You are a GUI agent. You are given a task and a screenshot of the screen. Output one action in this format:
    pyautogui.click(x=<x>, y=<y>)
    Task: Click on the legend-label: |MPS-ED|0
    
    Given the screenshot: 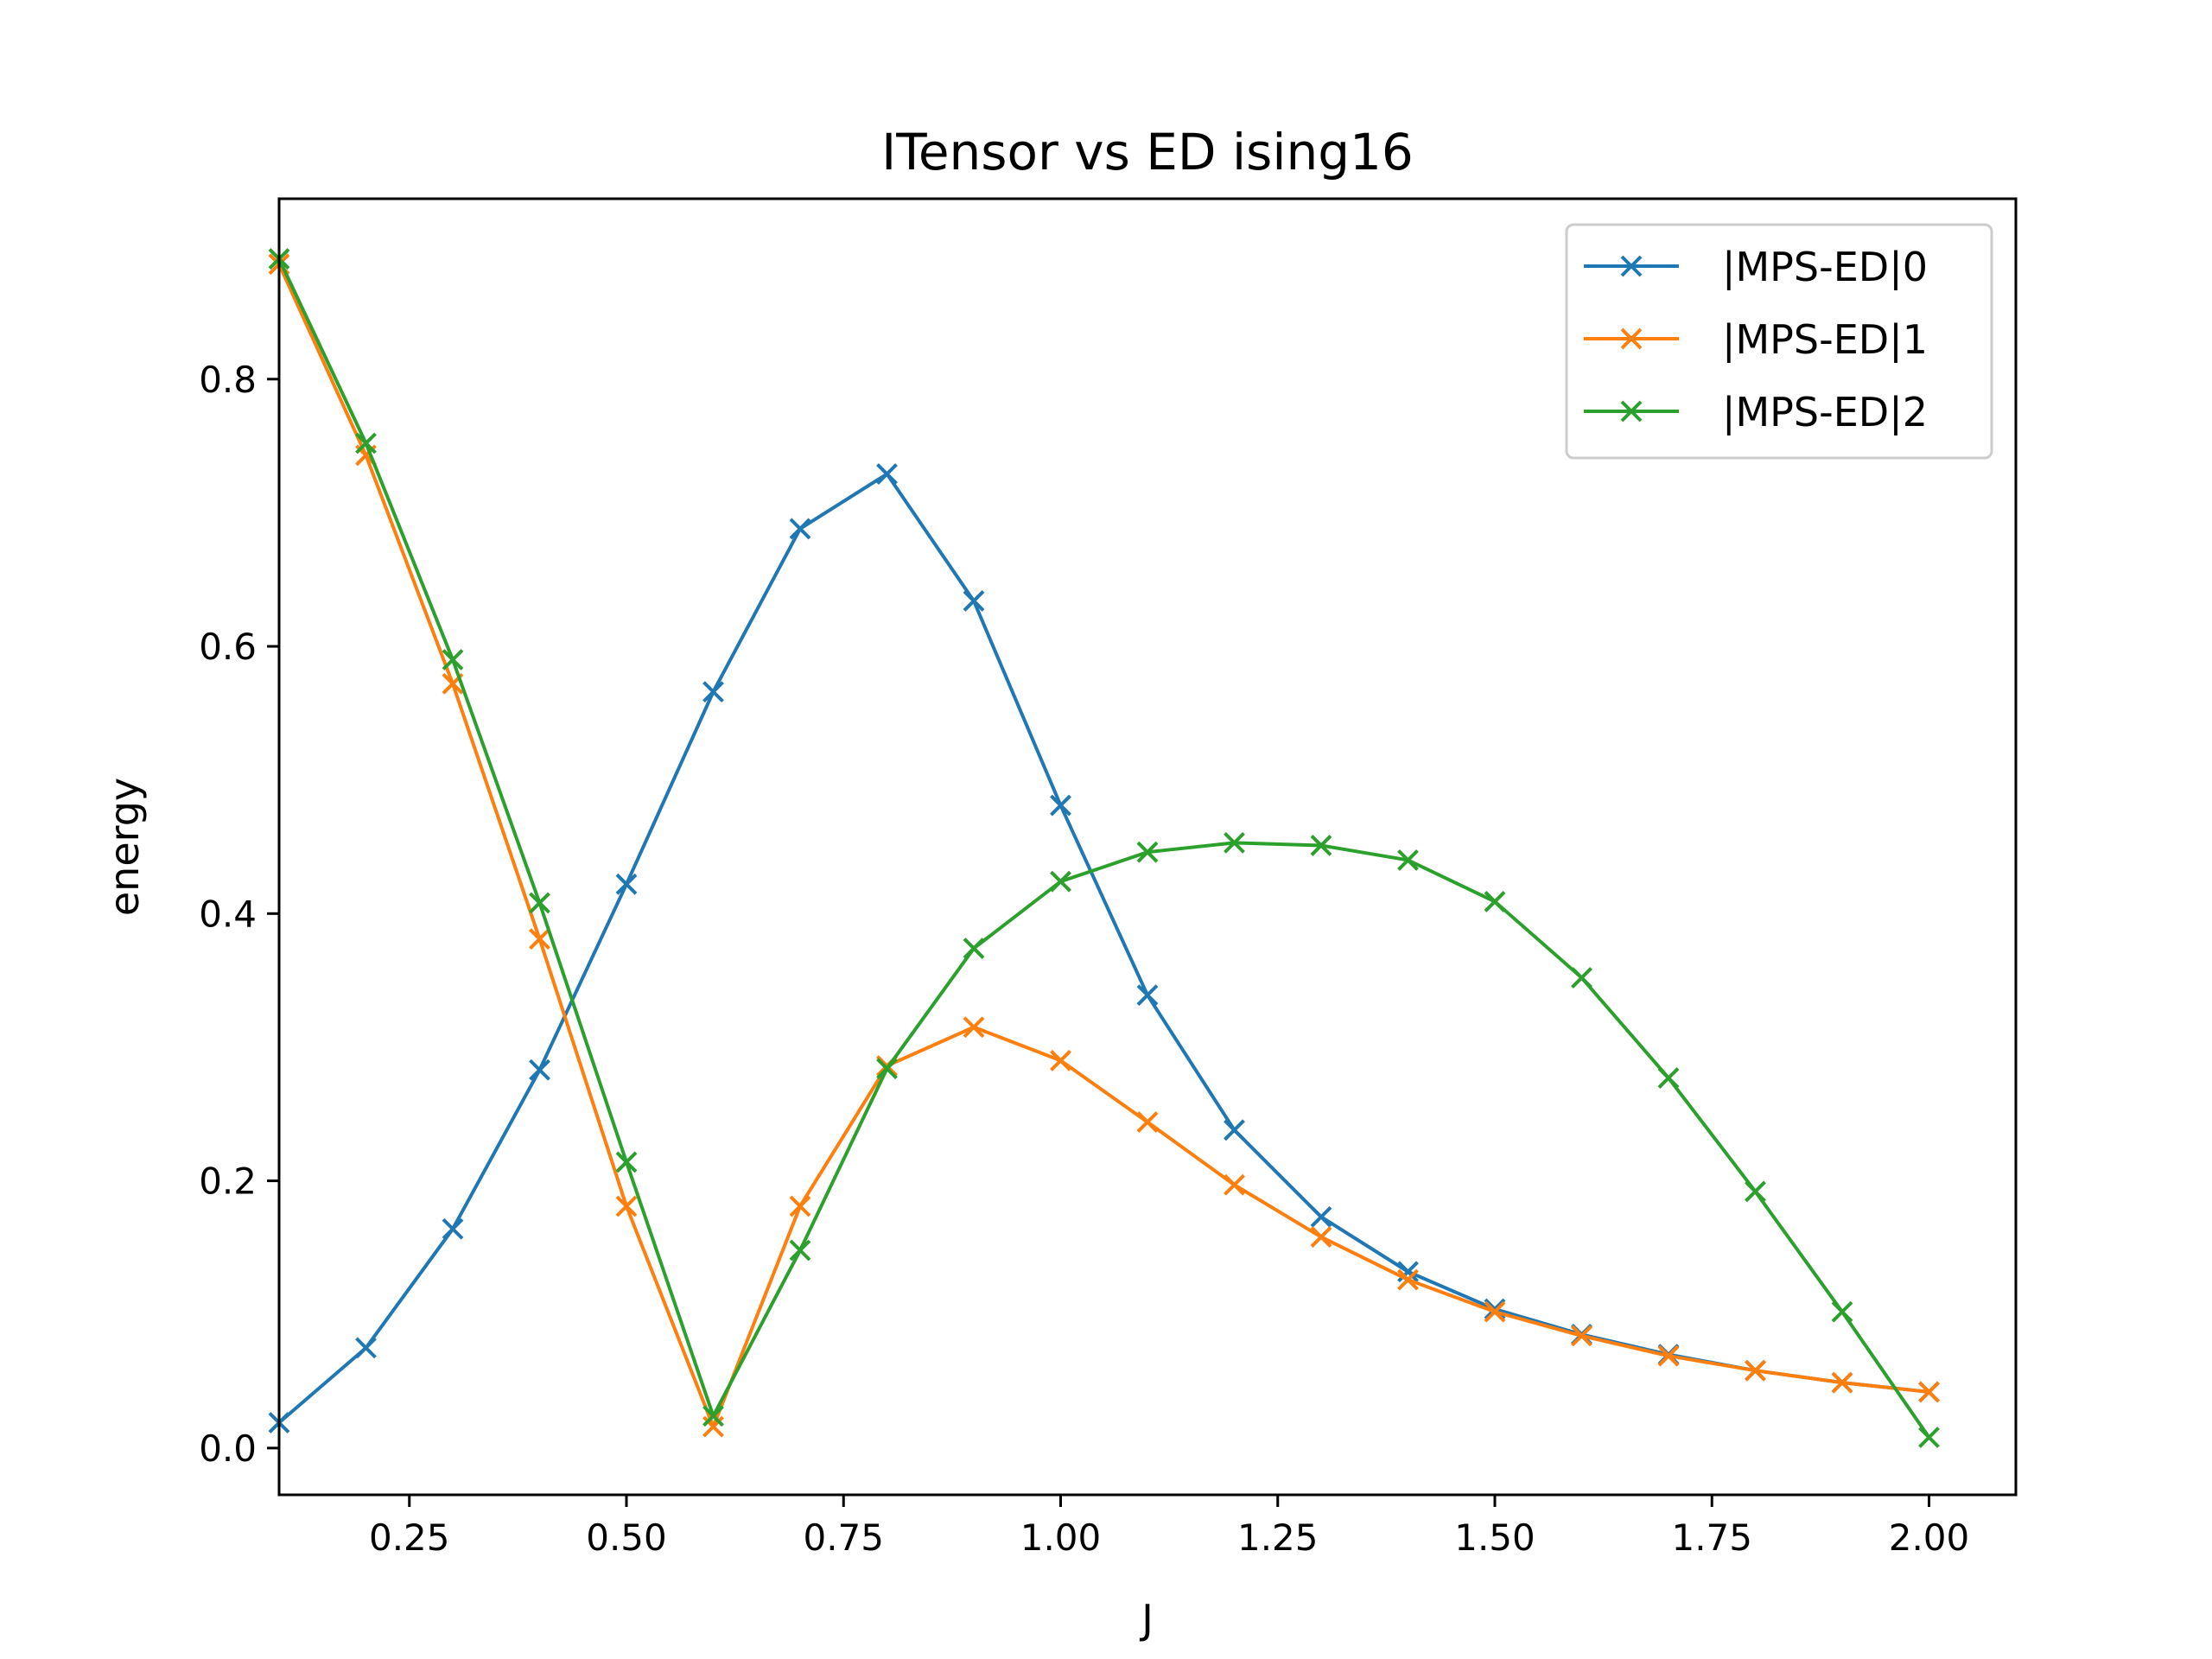 What is the action you would take?
    pyautogui.click(x=1825, y=267)
    